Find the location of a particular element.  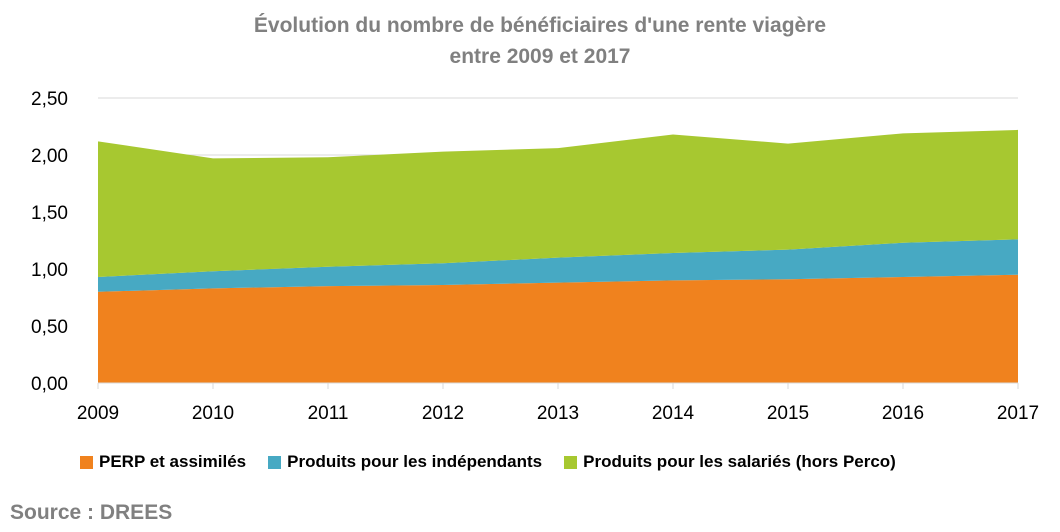

x-tick-label: 2015 is located at coordinates (788, 413).